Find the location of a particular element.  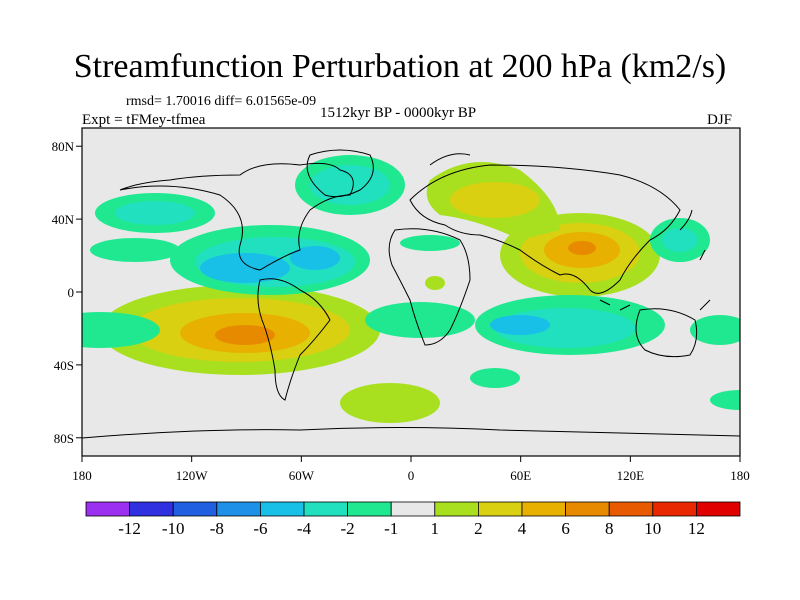

contour-greenland-low is located at coordinates (350, 185).